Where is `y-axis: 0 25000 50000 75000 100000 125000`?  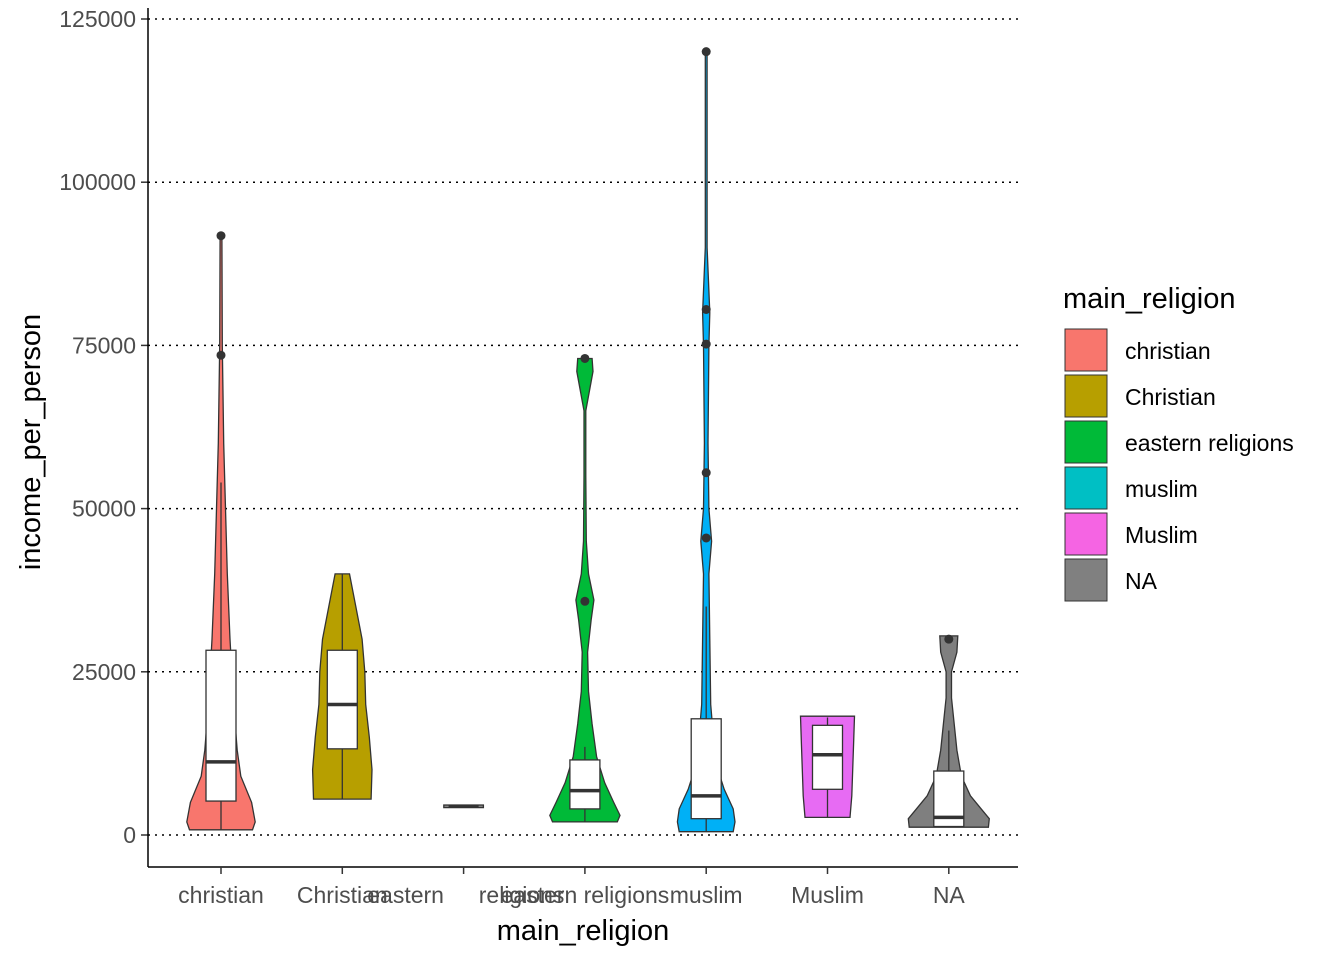
y-axis: 0 25000 50000 75000 100000 125000 is located at coordinates (104, 436).